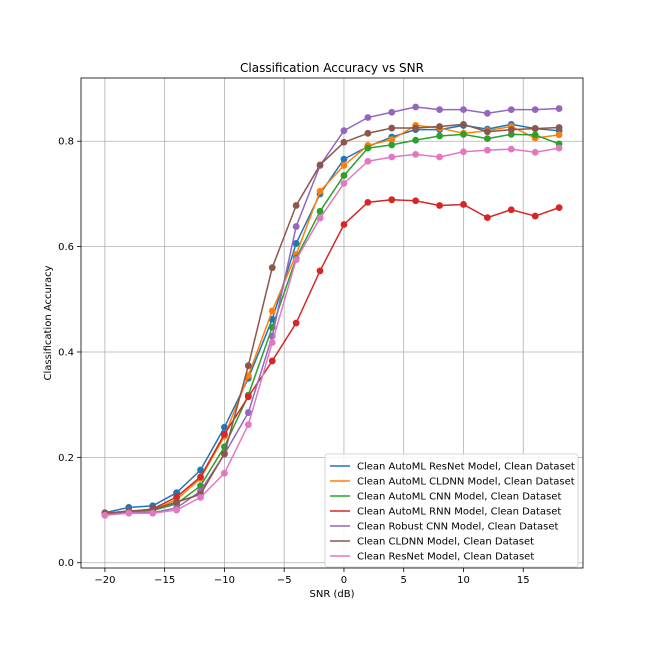  What do you see at coordinates (224, 580) in the screenshot?
I see `x-tick-label: −10` at bounding box center [224, 580].